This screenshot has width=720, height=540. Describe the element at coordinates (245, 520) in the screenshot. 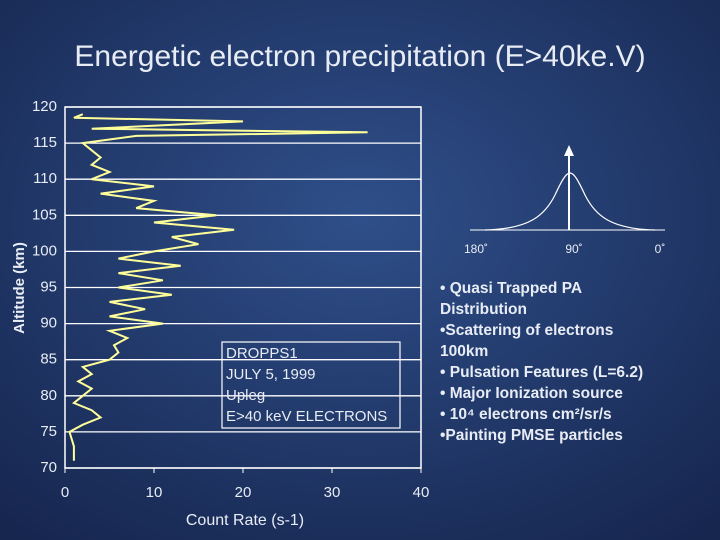

I see `x-axis-label: Count Rate (s-1)` at that location.